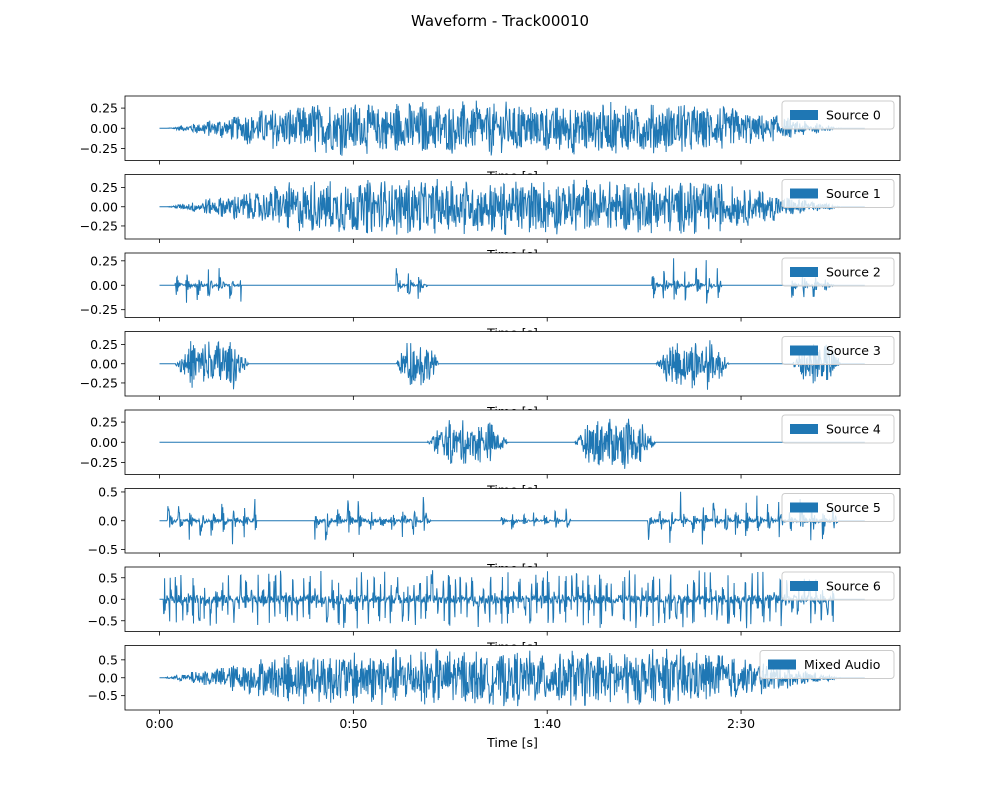 The height and width of the screenshot is (804, 1000). What do you see at coordinates (804, 429) in the screenshot?
I see `panel-4-legend-swatch` at bounding box center [804, 429].